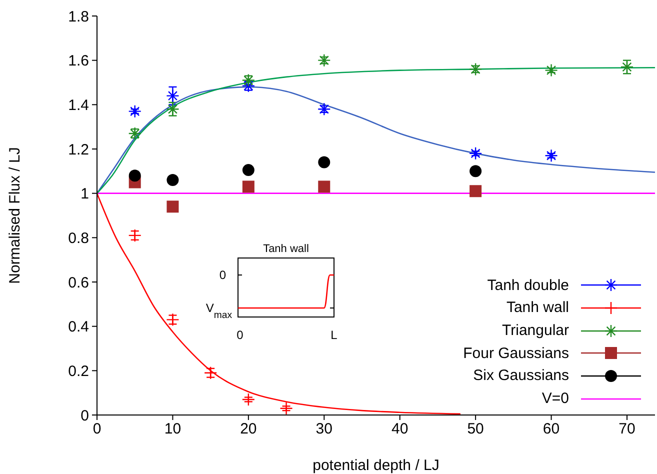  What do you see at coordinates (521, 375) in the screenshot?
I see `legend-label: Six Gaussians` at bounding box center [521, 375].